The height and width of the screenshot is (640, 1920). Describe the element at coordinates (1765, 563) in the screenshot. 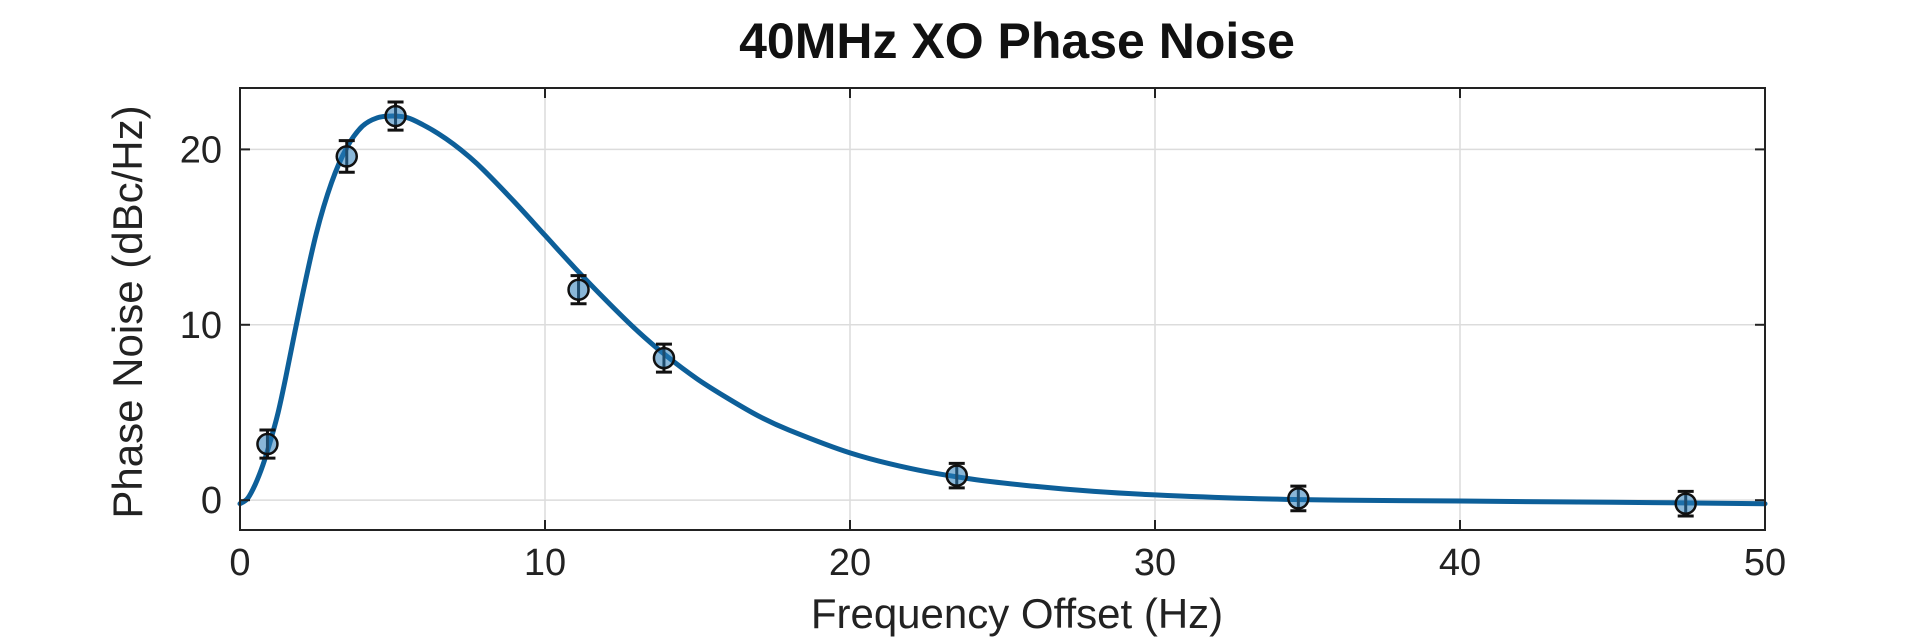

I see `x-tick-label: 50` at that location.